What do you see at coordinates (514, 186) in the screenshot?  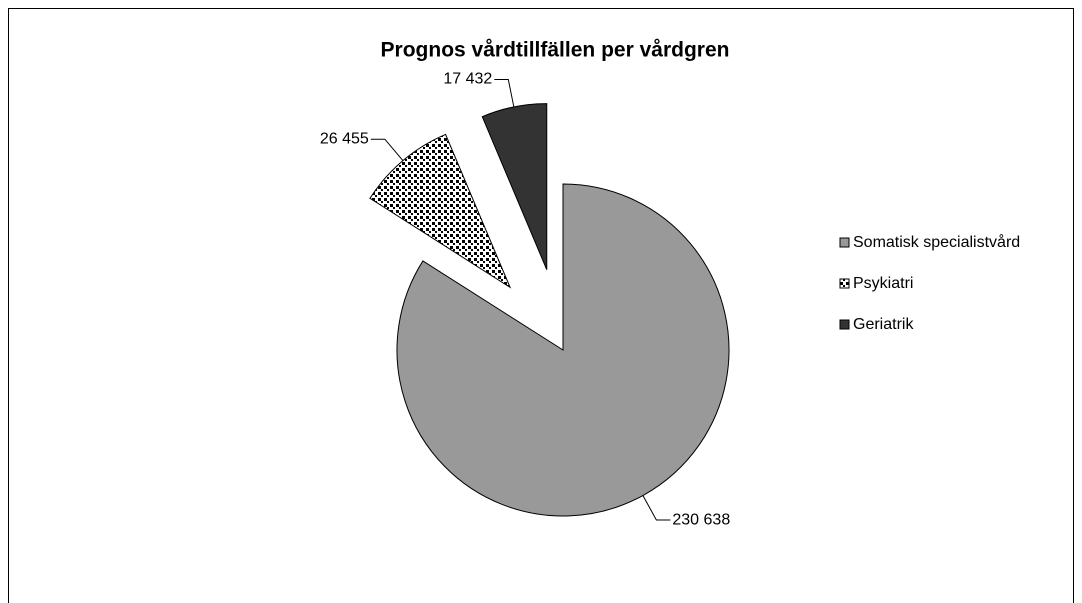 I see `pie-slice` at bounding box center [514, 186].